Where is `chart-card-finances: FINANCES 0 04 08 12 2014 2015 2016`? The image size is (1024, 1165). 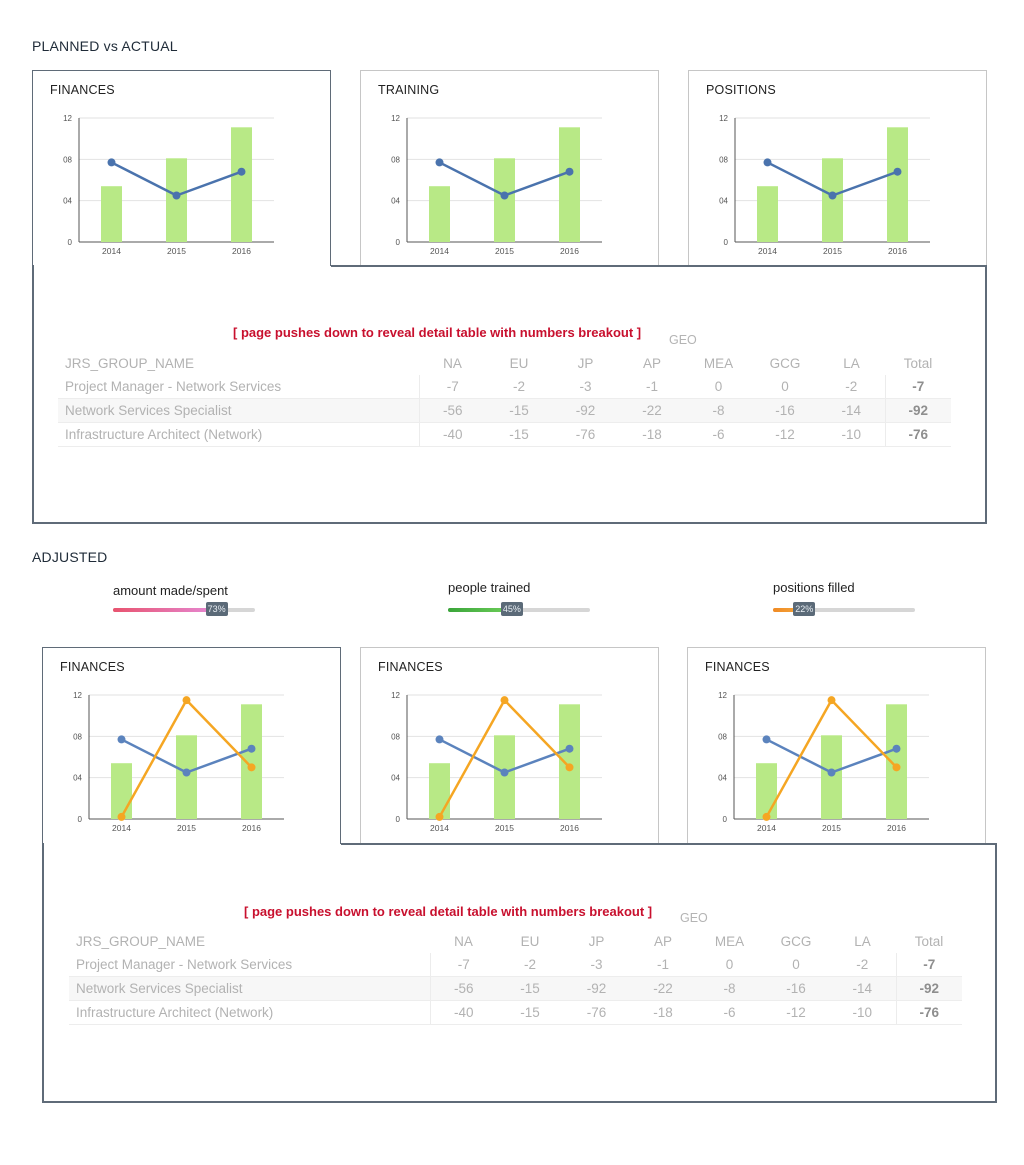
chart-card-finances: FINANCES 0 04 08 12 2014 2015 2016 is located at coordinates (181, 168).